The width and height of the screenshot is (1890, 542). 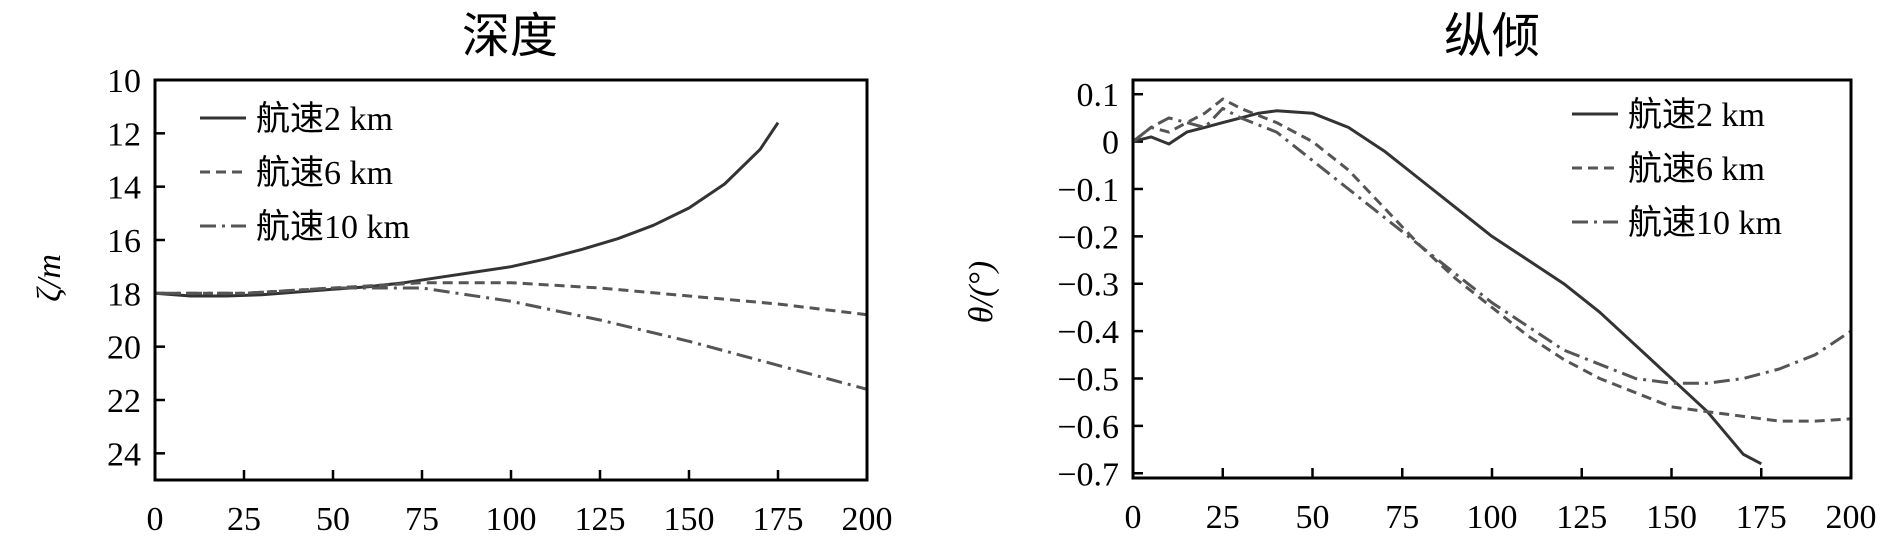 I want to click on depth-chart-x-tick-label: 125, so click(x=600, y=519).